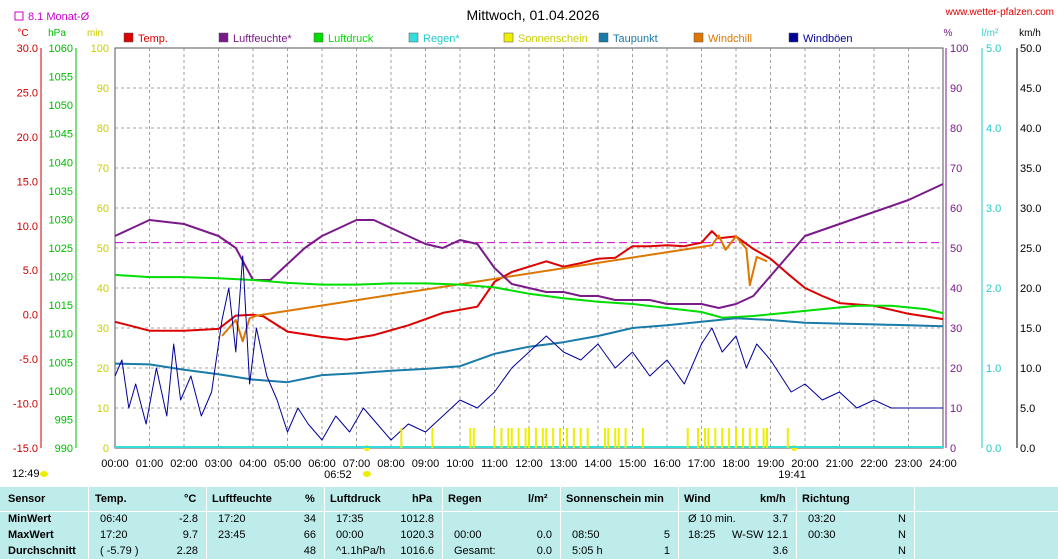  I want to click on site-link: www.wetter-pfalzen.com, so click(999, 12).